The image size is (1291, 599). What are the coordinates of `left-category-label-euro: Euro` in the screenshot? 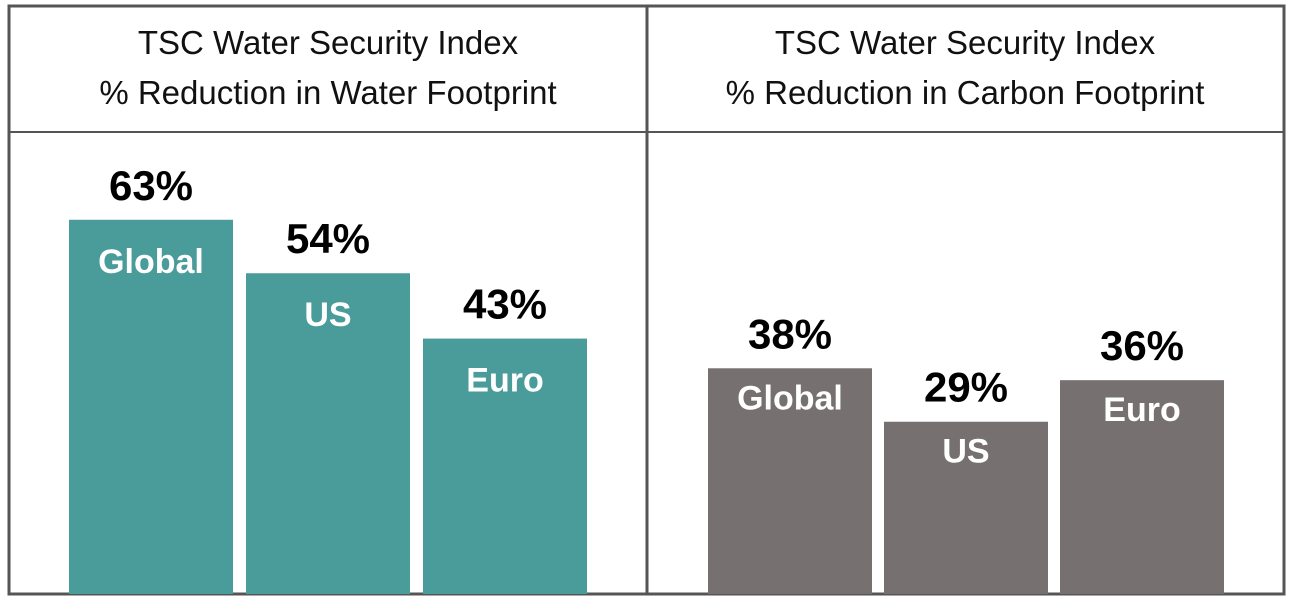 It's located at (504, 381).